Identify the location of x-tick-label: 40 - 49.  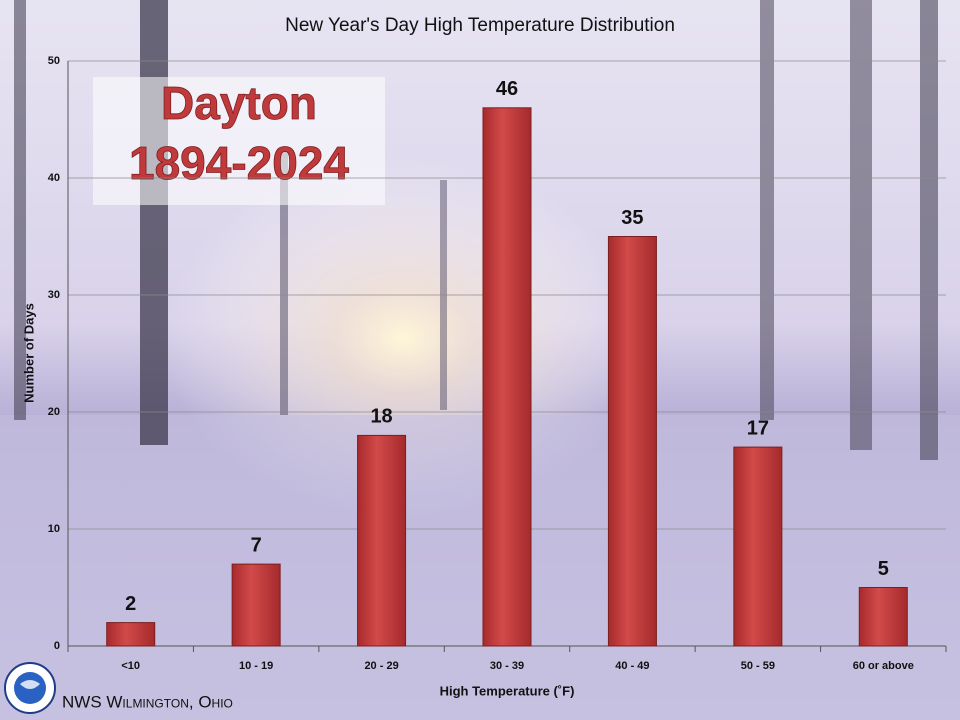
(632, 666).